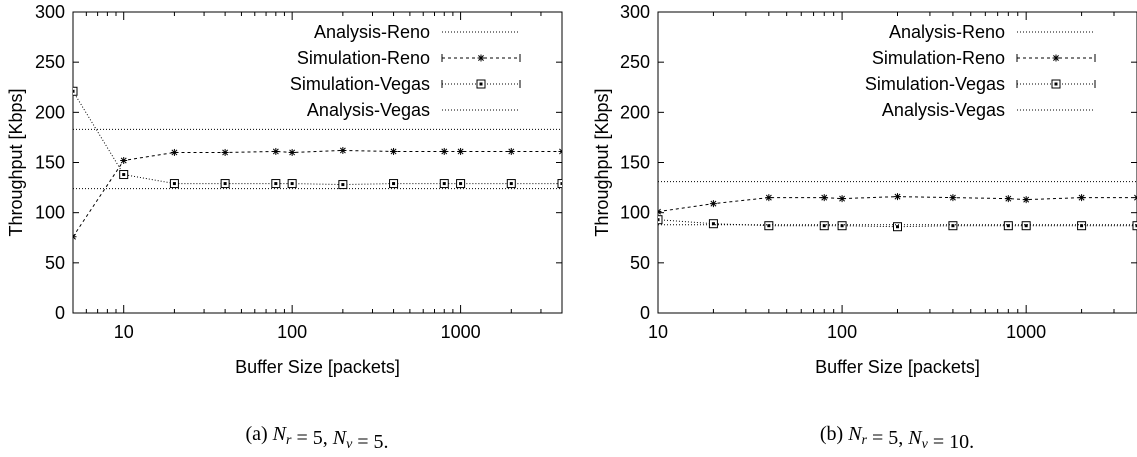 Image resolution: width=1137 pixels, height=457 pixels. Describe the element at coordinates (481, 58) in the screenshot. I see `legend-marker-simulation-reno-a` at that location.